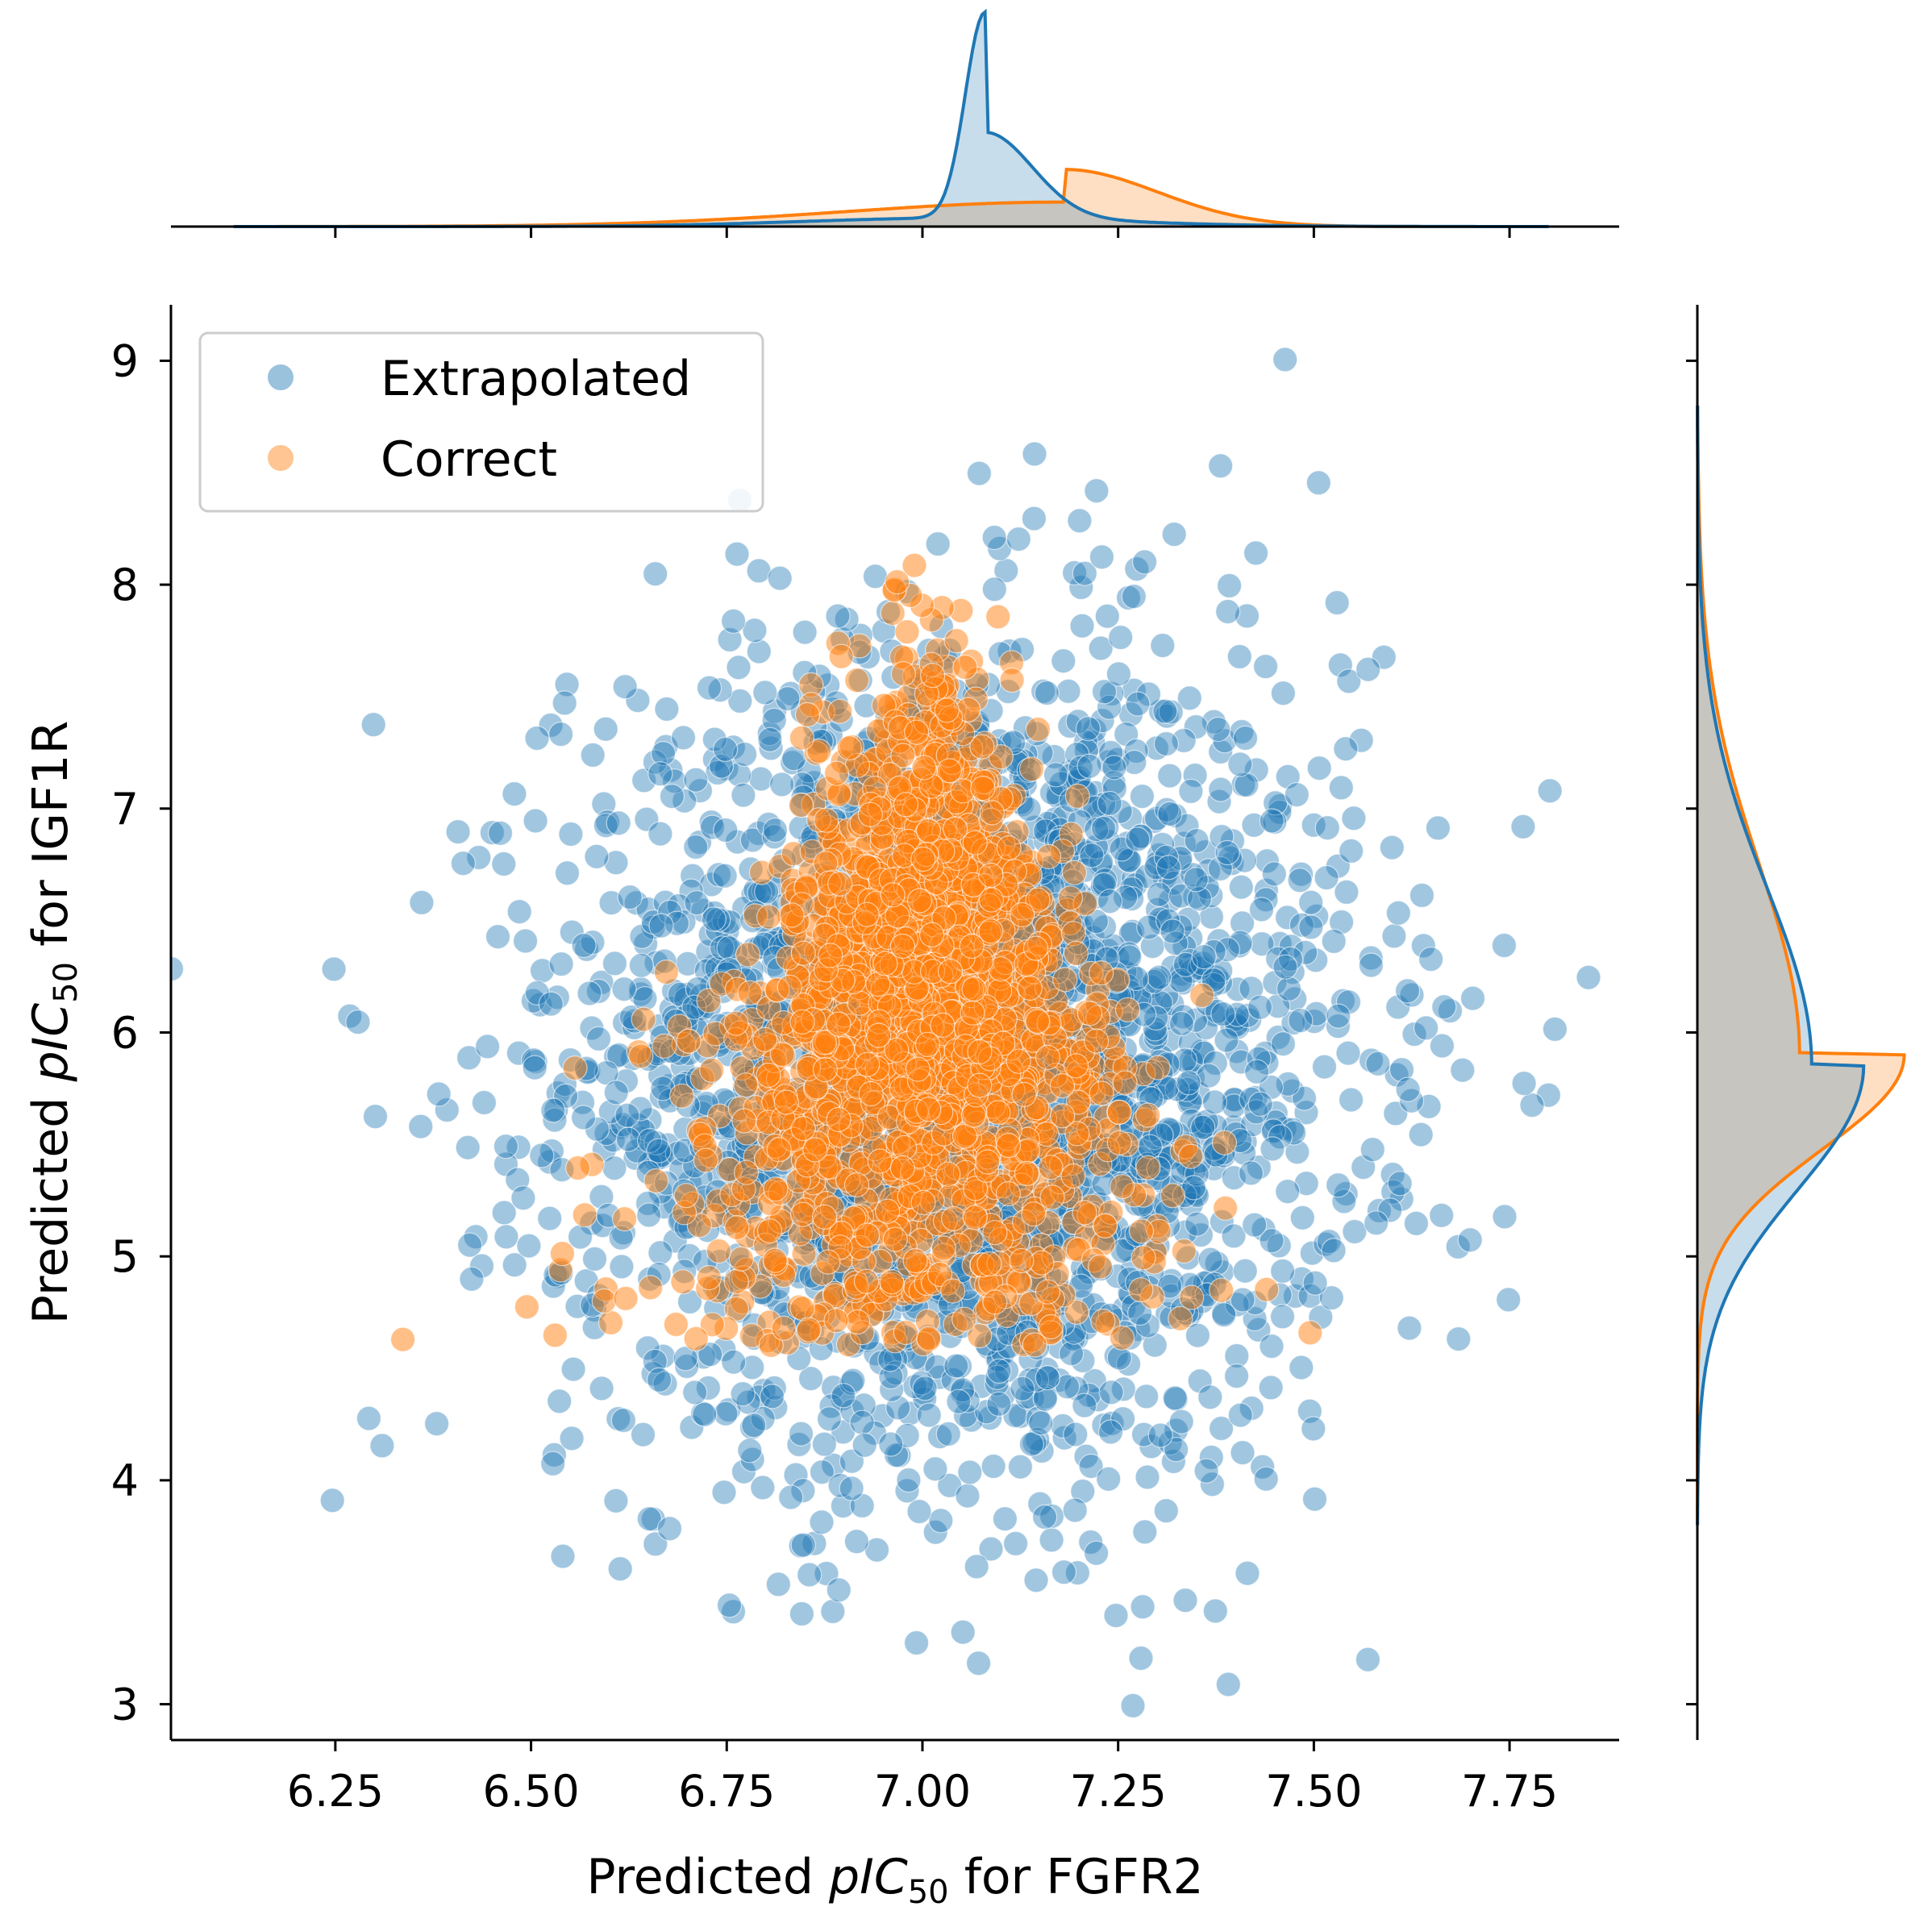 The width and height of the screenshot is (1932, 1915). I want to click on right-marginal-ticks, so click(1691, 1033).